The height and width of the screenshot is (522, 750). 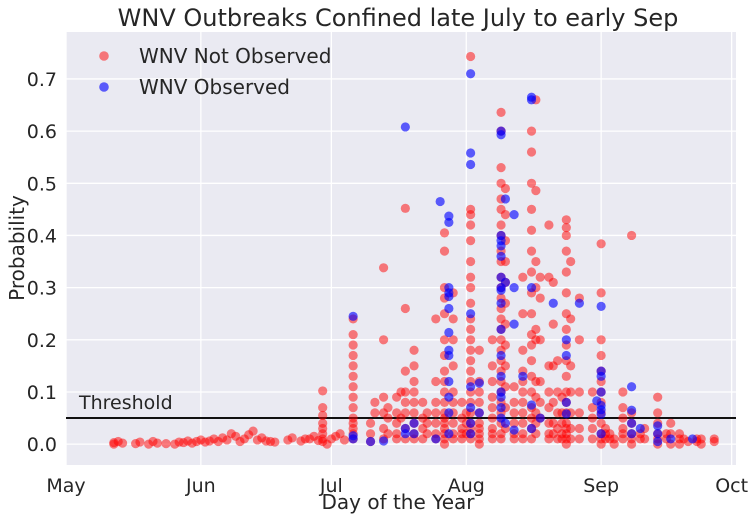 What do you see at coordinates (215, 71) in the screenshot?
I see `legend: WNV Not Observed WNV Observed` at bounding box center [215, 71].